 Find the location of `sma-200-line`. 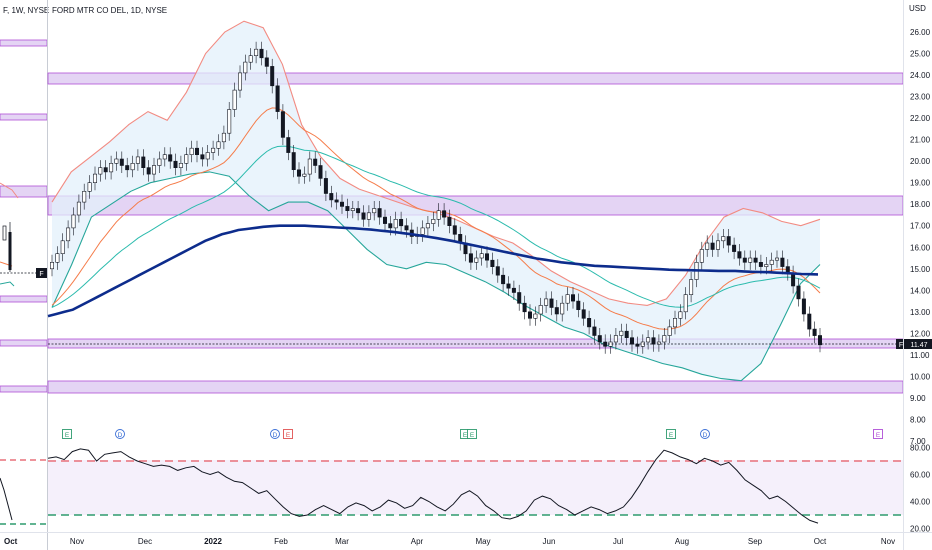

sma-200-line is located at coordinates (433, 271).